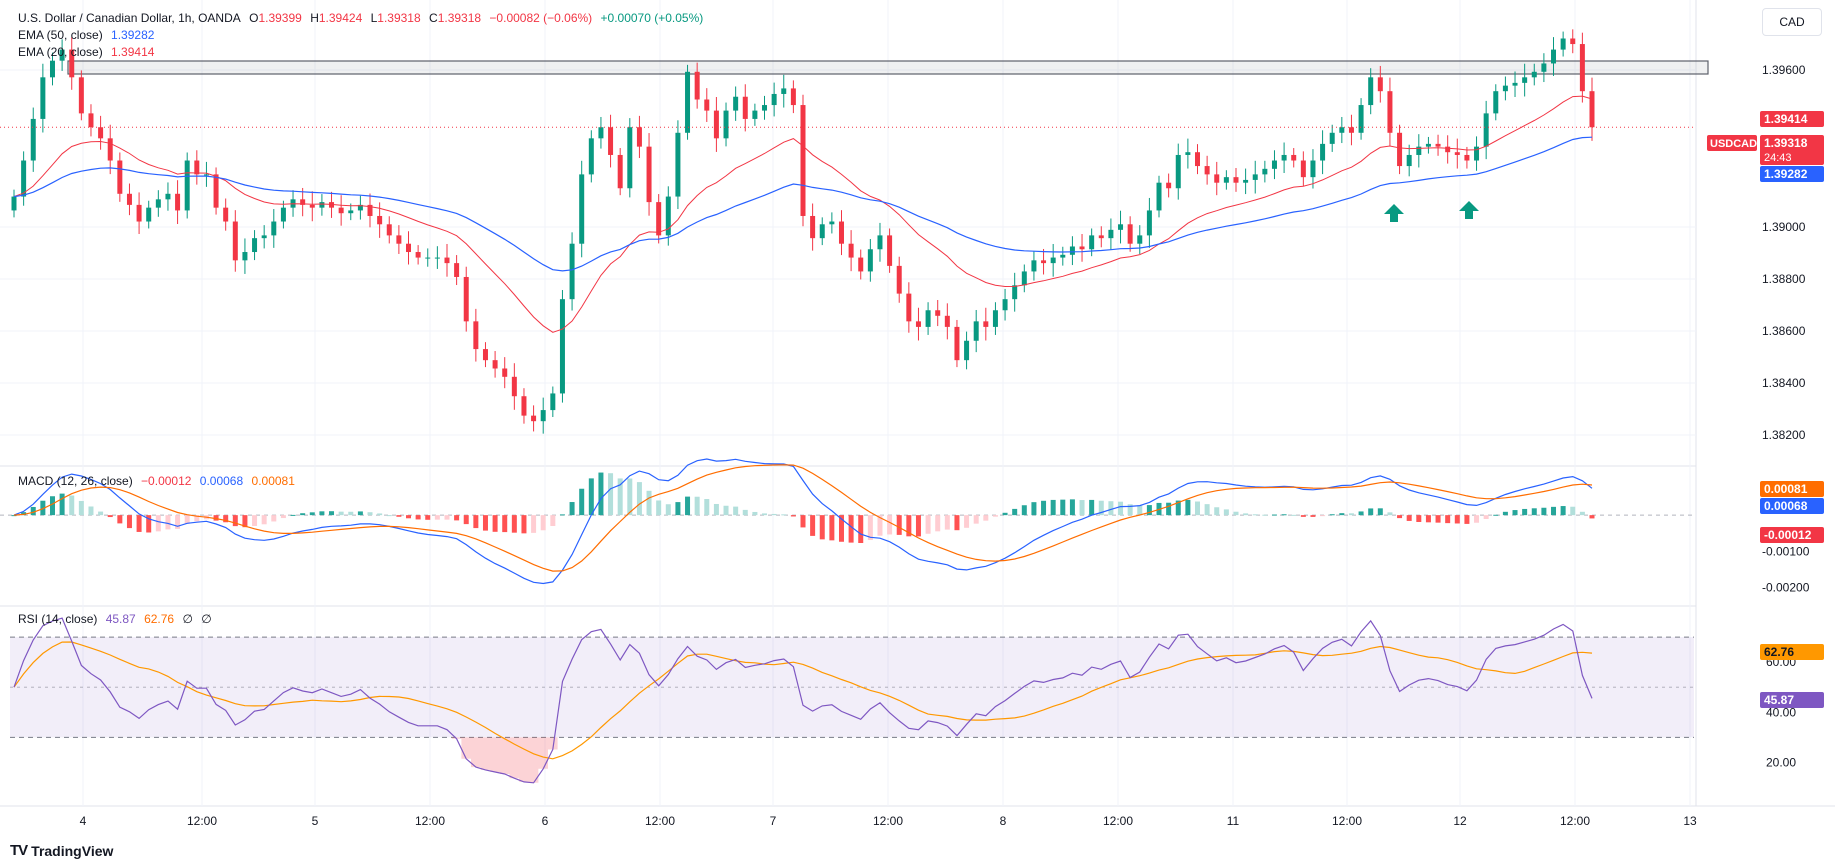 Image resolution: width=1835 pixels, height=868 pixels. What do you see at coordinates (1784, 435) in the screenshot?
I see `price-tick-label: 1.38200` at bounding box center [1784, 435].